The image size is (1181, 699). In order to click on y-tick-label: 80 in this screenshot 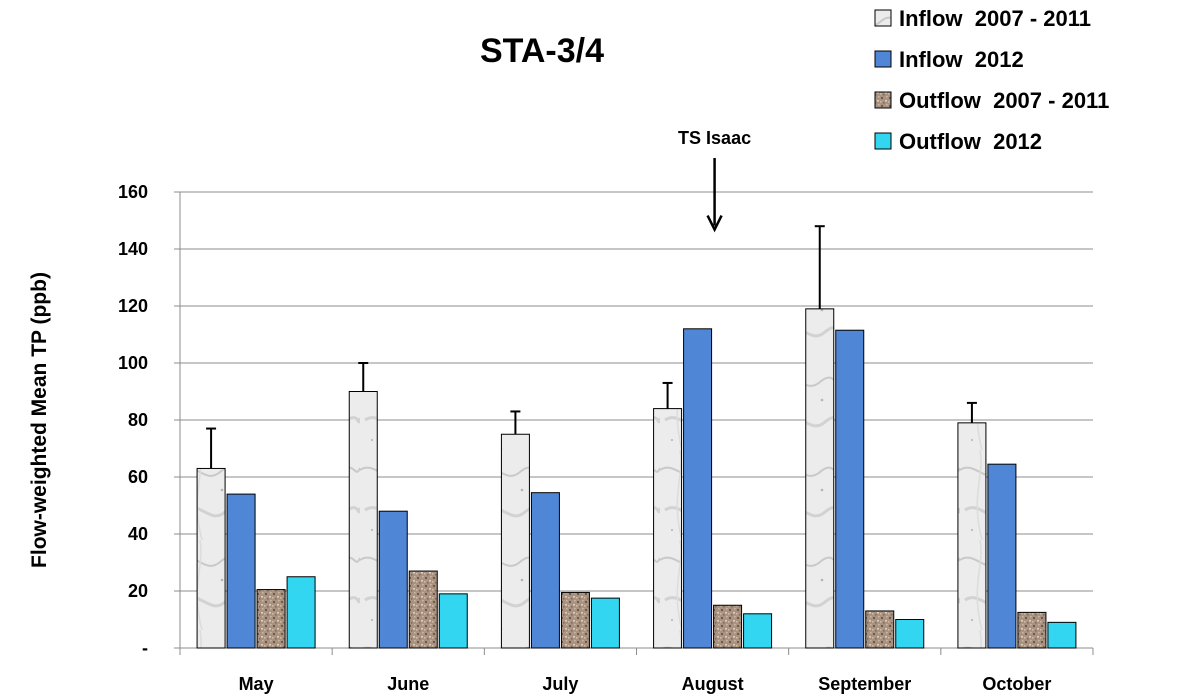, I will do `click(138, 420)`.